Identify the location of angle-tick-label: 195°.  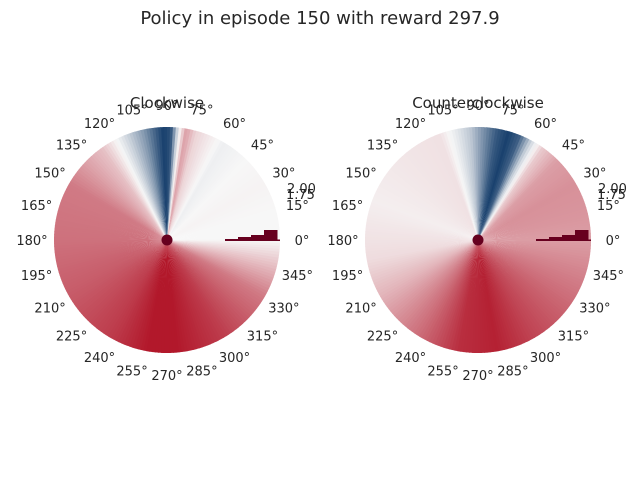
(36, 276).